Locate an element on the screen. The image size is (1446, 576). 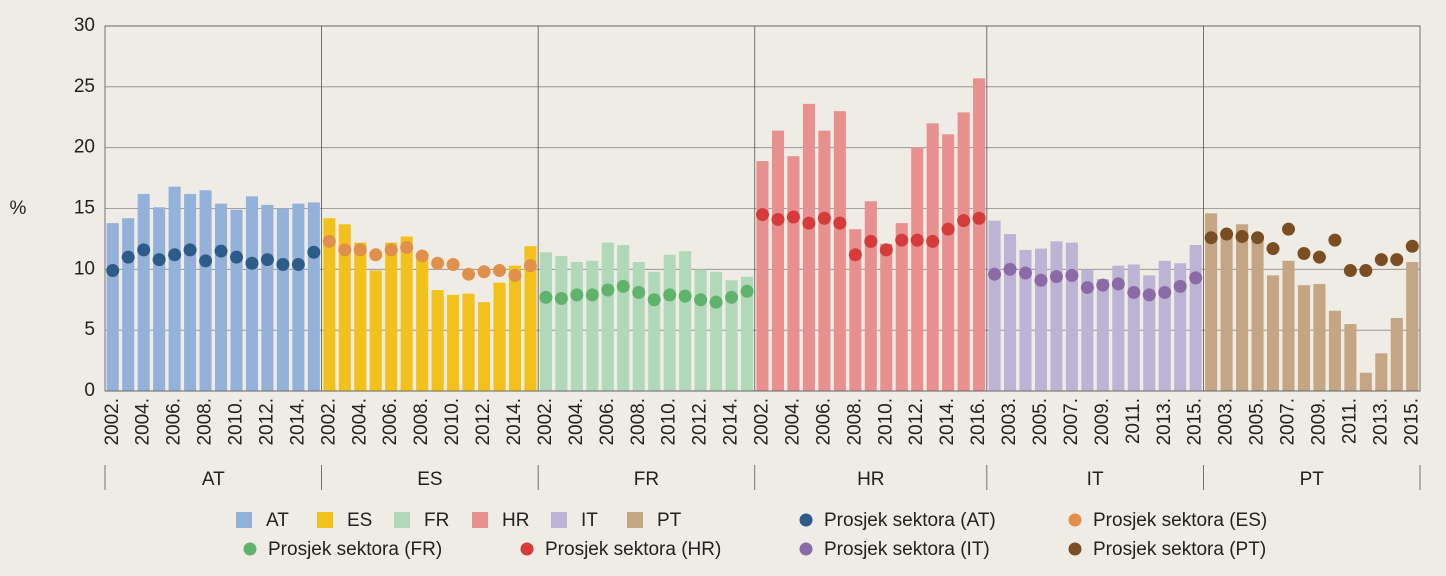
x-tick-label: 2010. is located at coordinates (236, 422).